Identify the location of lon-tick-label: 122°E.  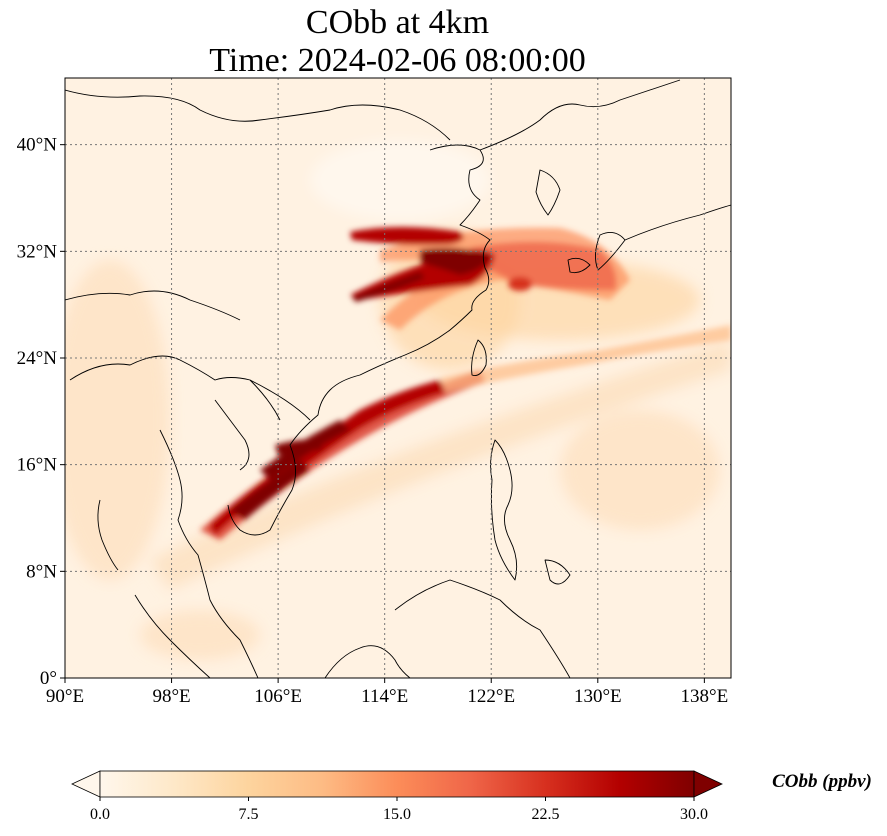
(491, 696).